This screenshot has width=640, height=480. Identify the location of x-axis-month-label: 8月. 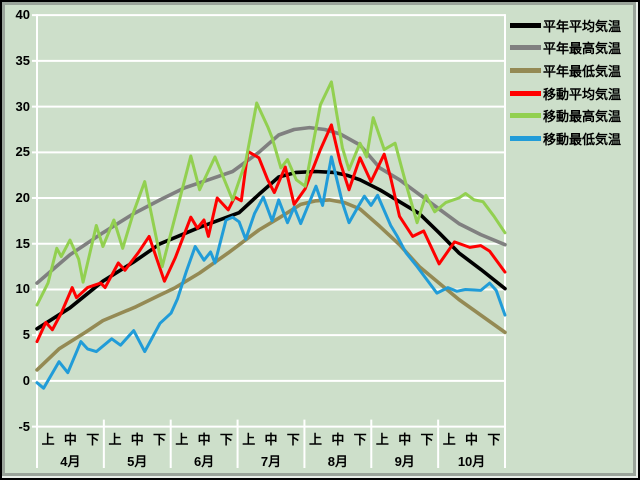
(337, 461).